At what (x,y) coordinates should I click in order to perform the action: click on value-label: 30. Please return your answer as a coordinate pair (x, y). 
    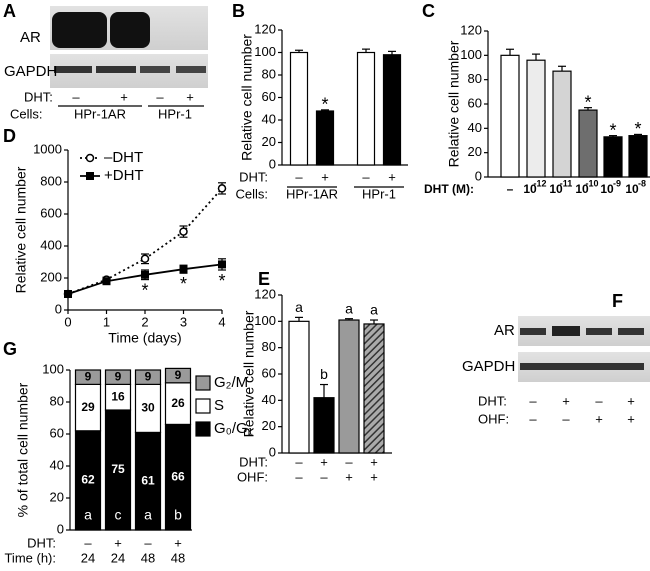
    Looking at the image, I should click on (148, 408).